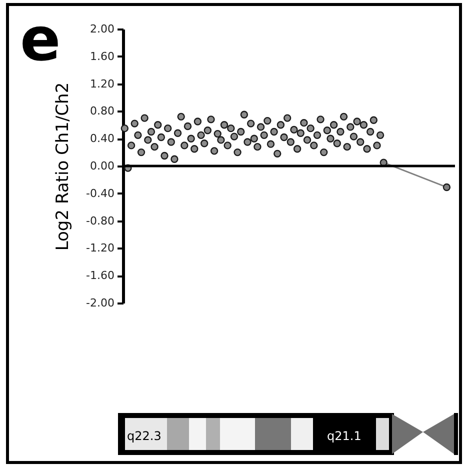 This screenshot has height=468, width=468. I want to click on y-tick-label: 0.40, so click(102, 139).